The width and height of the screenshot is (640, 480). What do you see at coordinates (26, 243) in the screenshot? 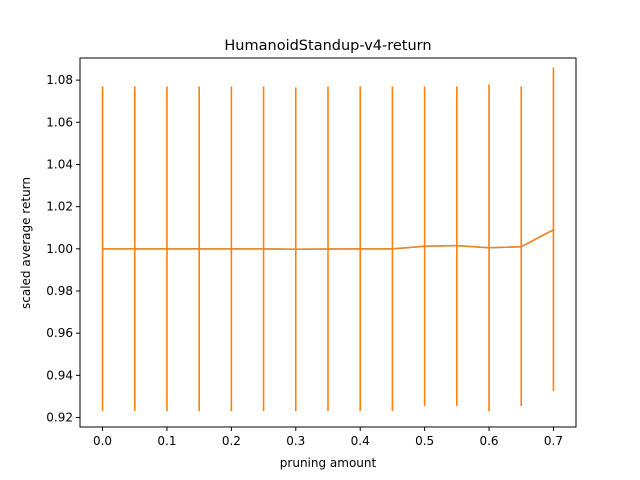
I see `y-axis-label: scaled average return` at bounding box center [26, 243].